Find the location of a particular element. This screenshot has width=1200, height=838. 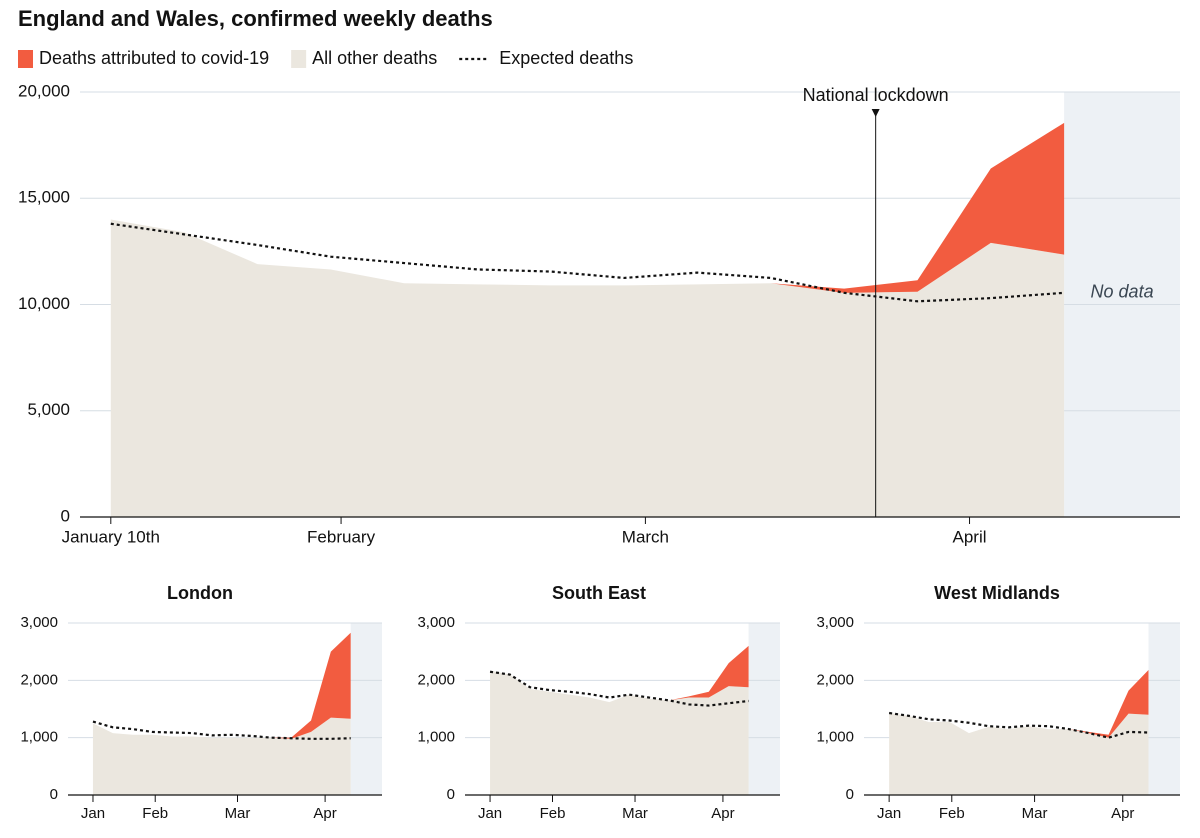

chart-title: West Midlands is located at coordinates (997, 593).